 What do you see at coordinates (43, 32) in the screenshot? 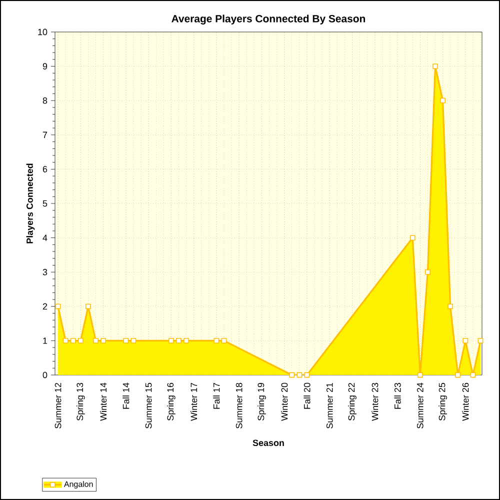
I see `y-tick-label: 10` at bounding box center [43, 32].